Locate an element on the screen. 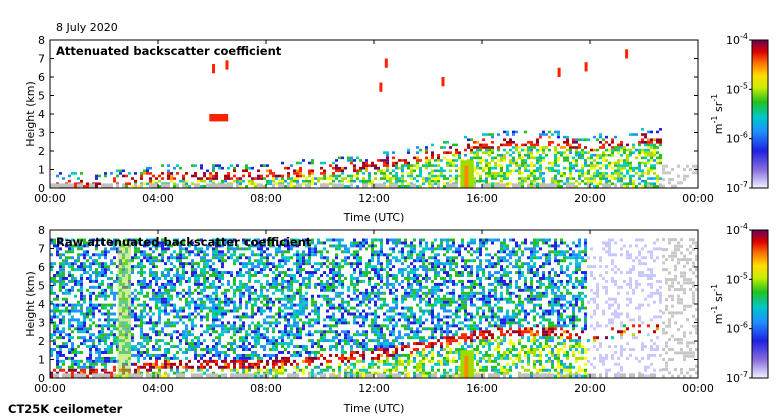 Image resolution: width=780 pixels, height=420 pixels. aerosol-layer is located at coordinates (586, 67).